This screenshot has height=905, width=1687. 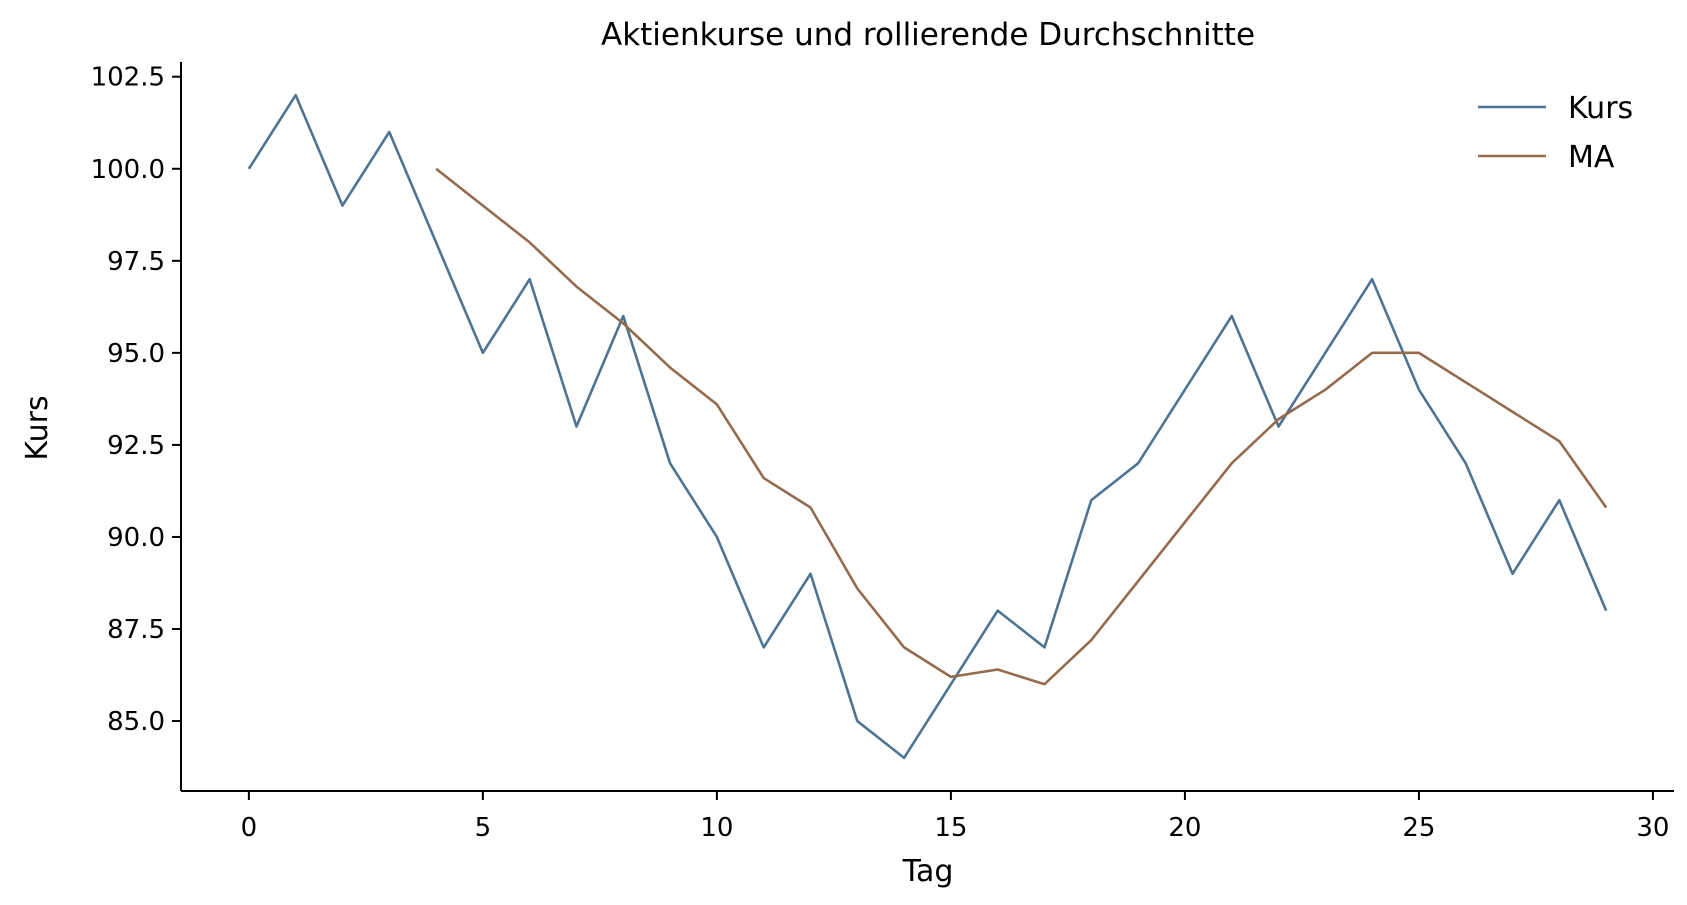 I want to click on x-tick-label: 30, so click(x=1652, y=828).